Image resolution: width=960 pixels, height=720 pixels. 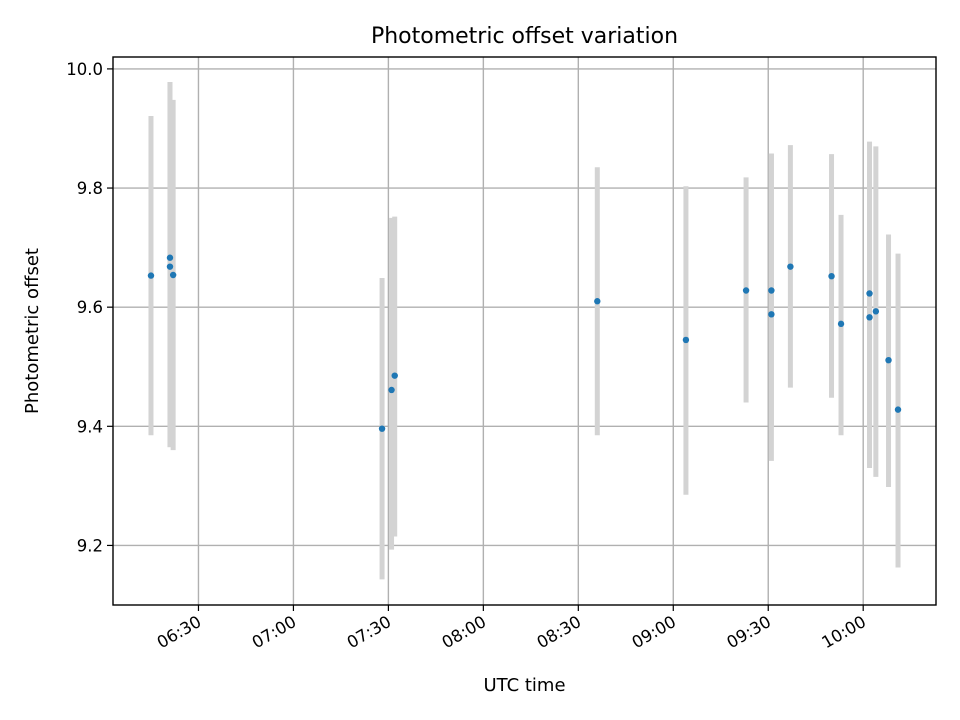 I want to click on y-tick-label: 10.0, so click(x=84, y=69).